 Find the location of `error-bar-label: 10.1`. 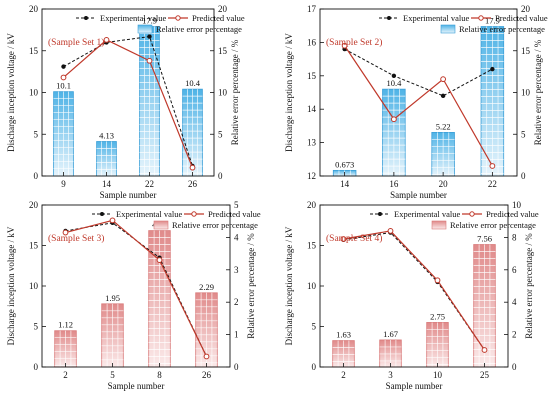

error-bar-label: 10.1 is located at coordinates (63, 86).